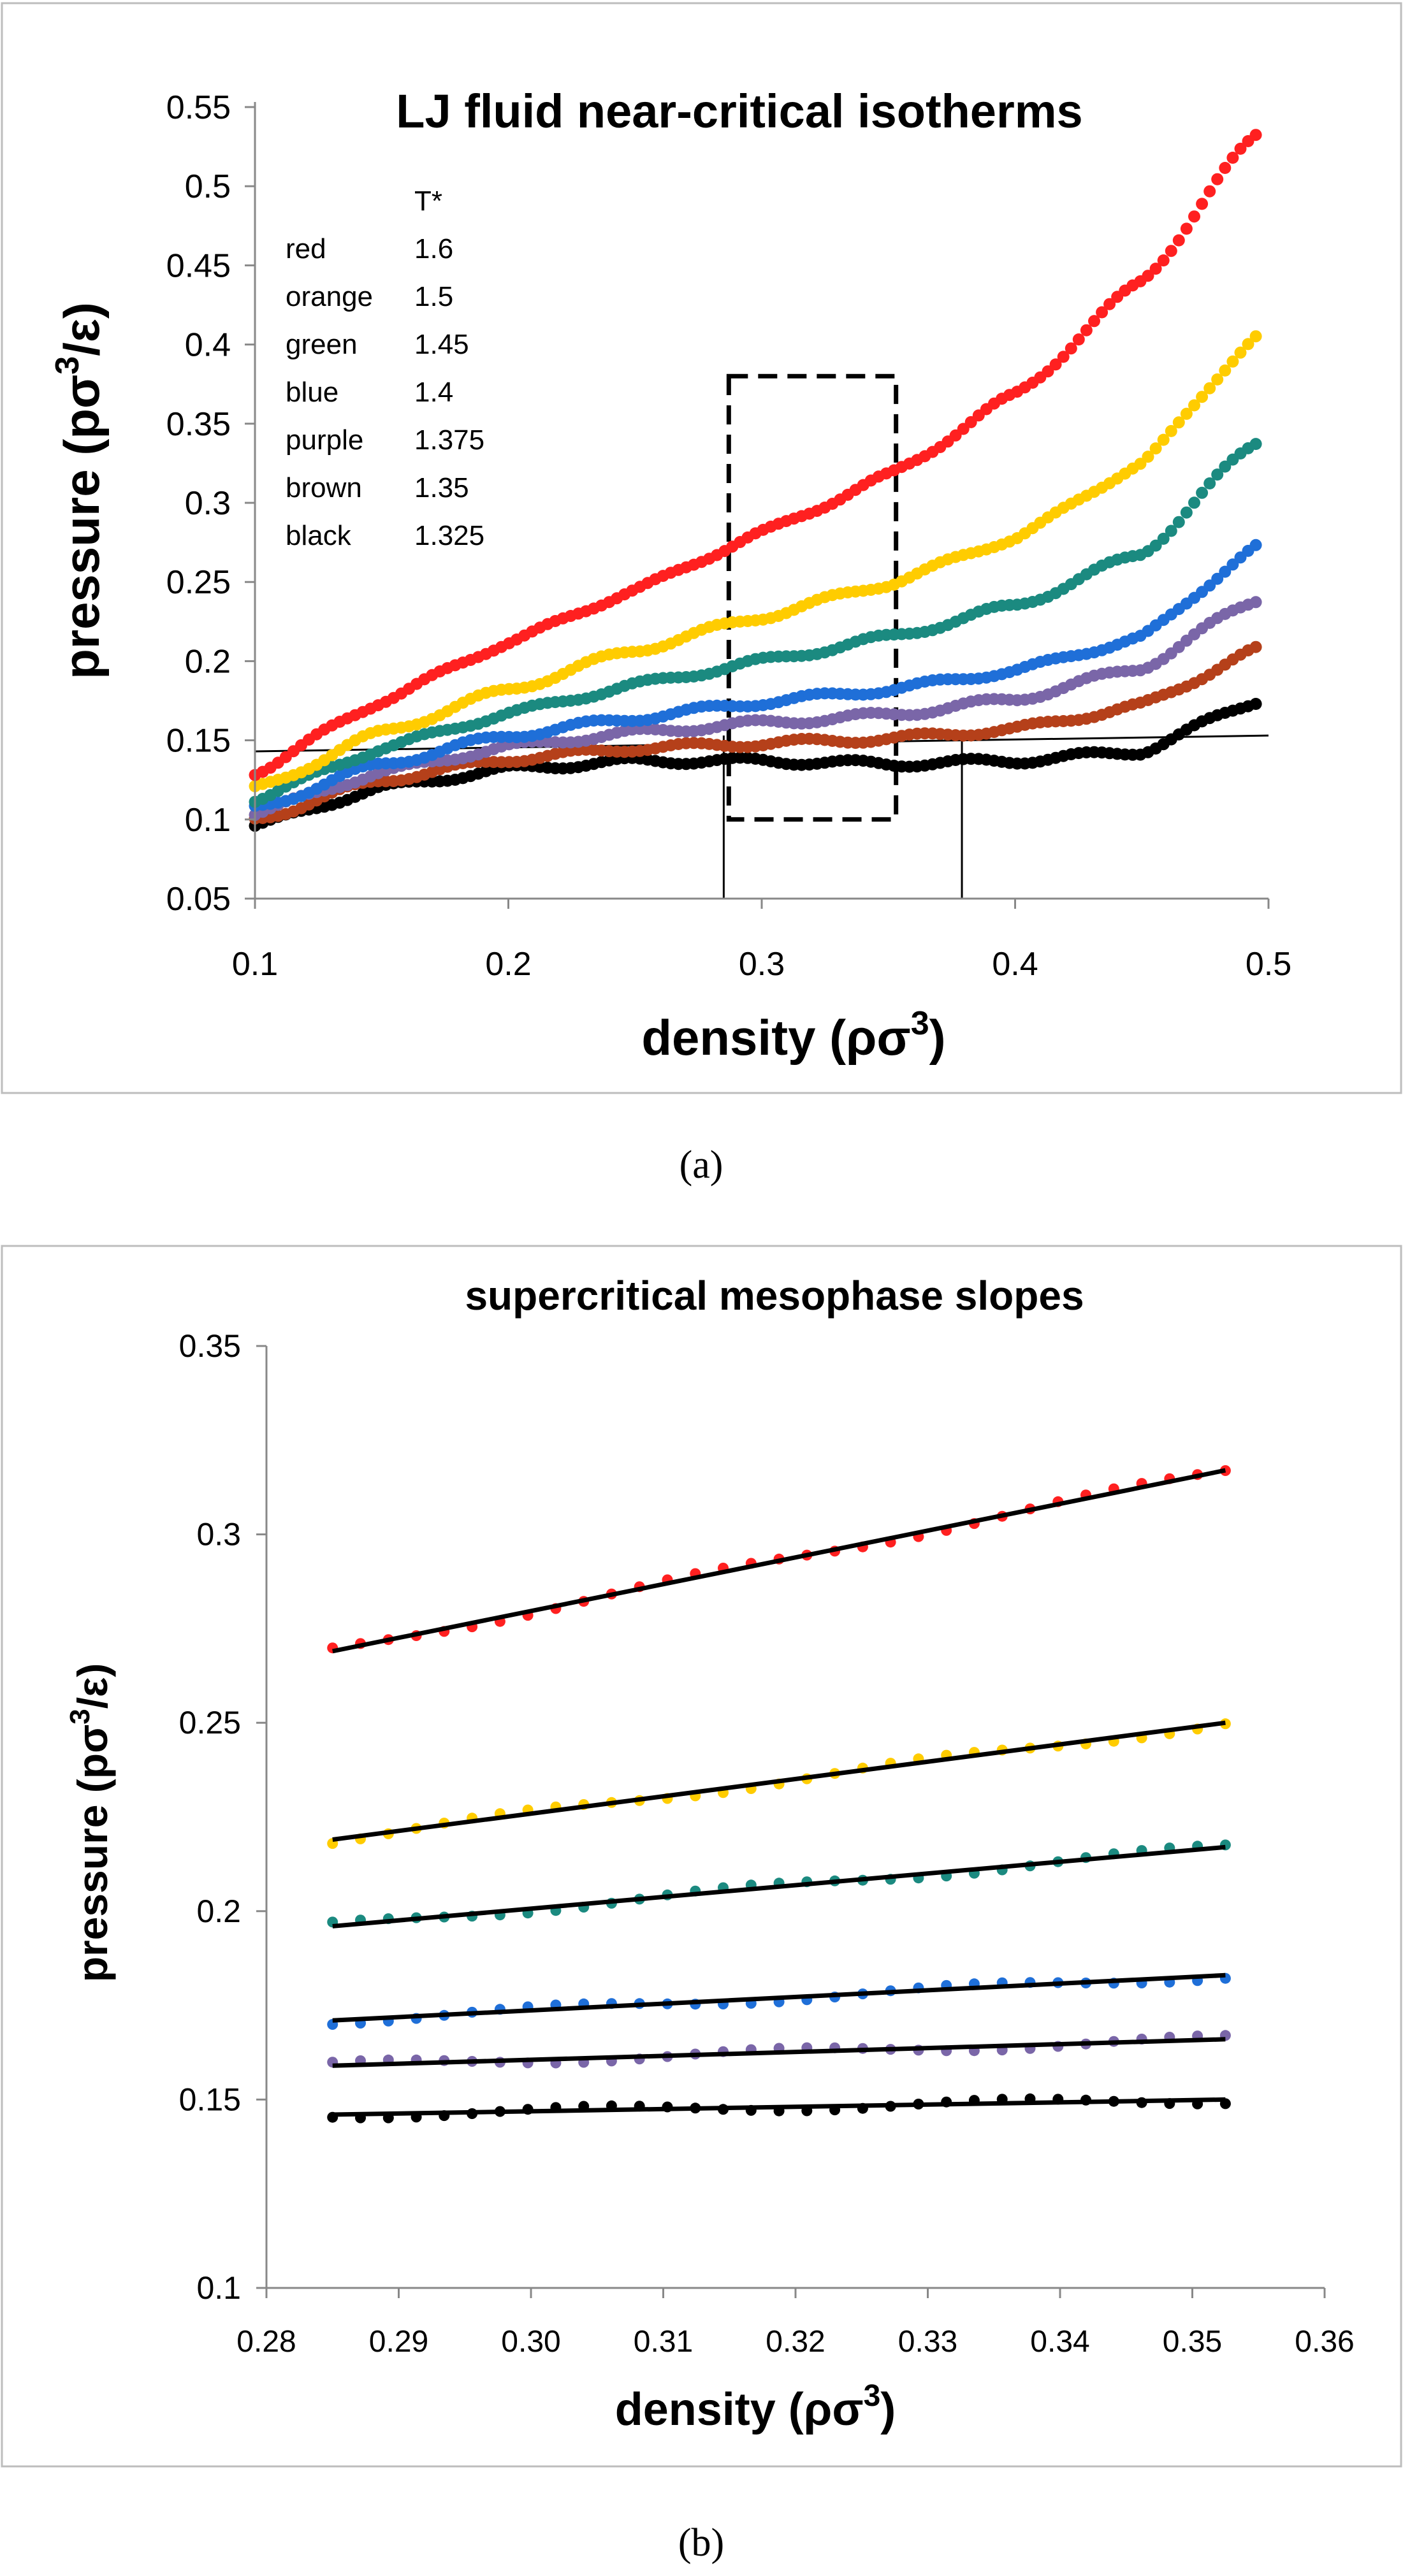  Describe the element at coordinates (1324, 2342) in the screenshot. I see `chart-b-xtick-label: 0.36` at that location.